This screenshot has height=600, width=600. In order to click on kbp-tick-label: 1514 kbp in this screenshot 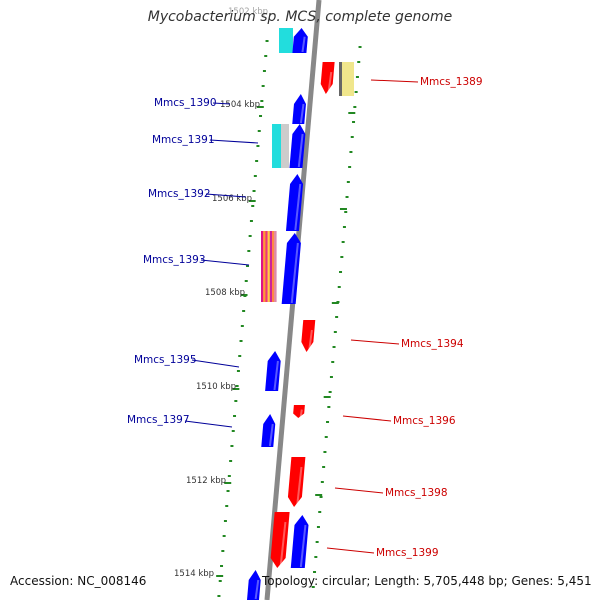, I will do `click(194, 574)`.